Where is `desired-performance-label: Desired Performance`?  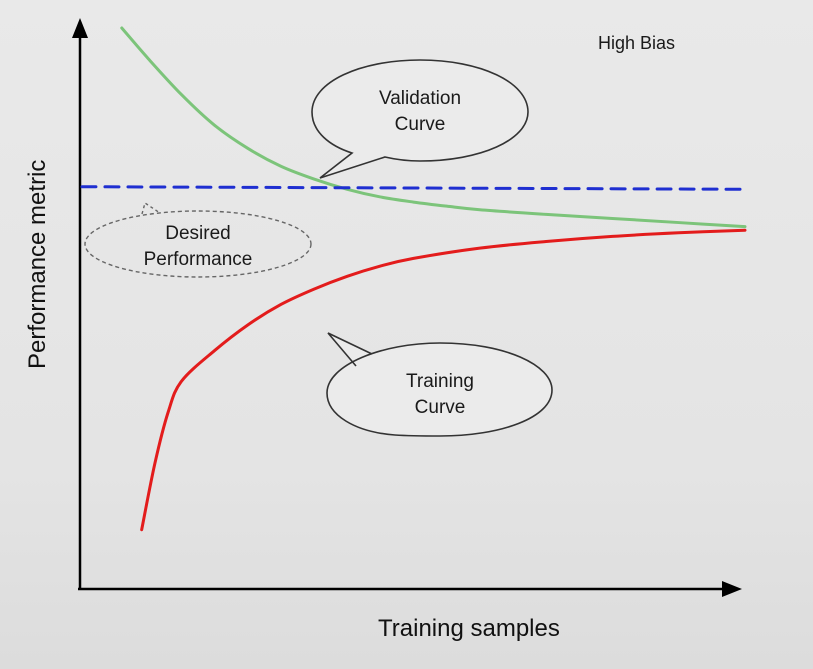 desired-performance-label: Desired Performance is located at coordinates (198, 247).